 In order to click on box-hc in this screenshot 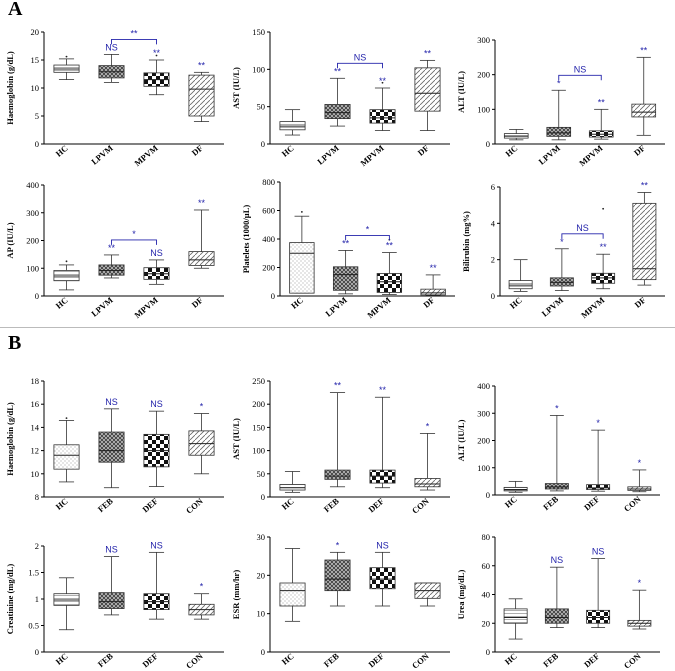, I will do `click(292, 122)`.